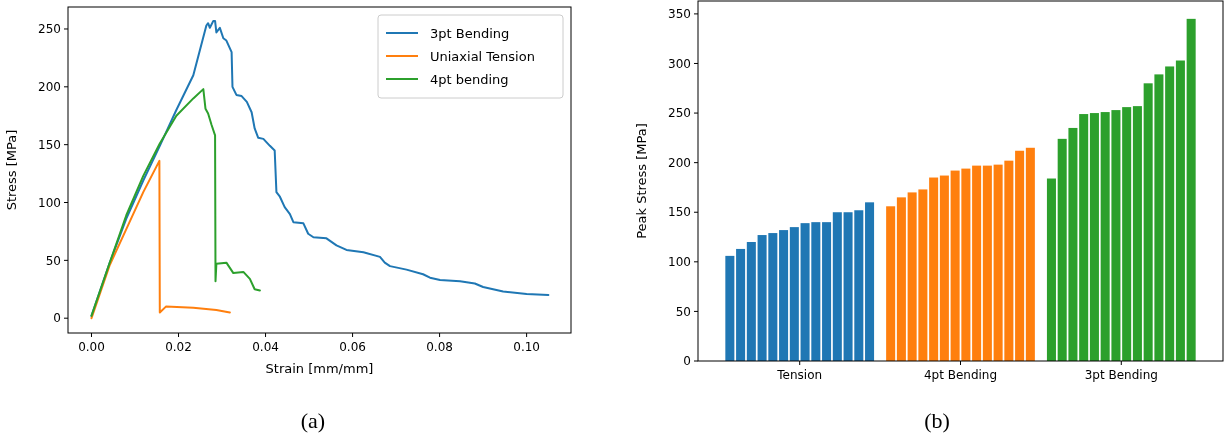 This screenshot has width=1225, height=440. Describe the element at coordinates (469, 79) in the screenshot. I see `legend-label: 4pt bending` at that location.